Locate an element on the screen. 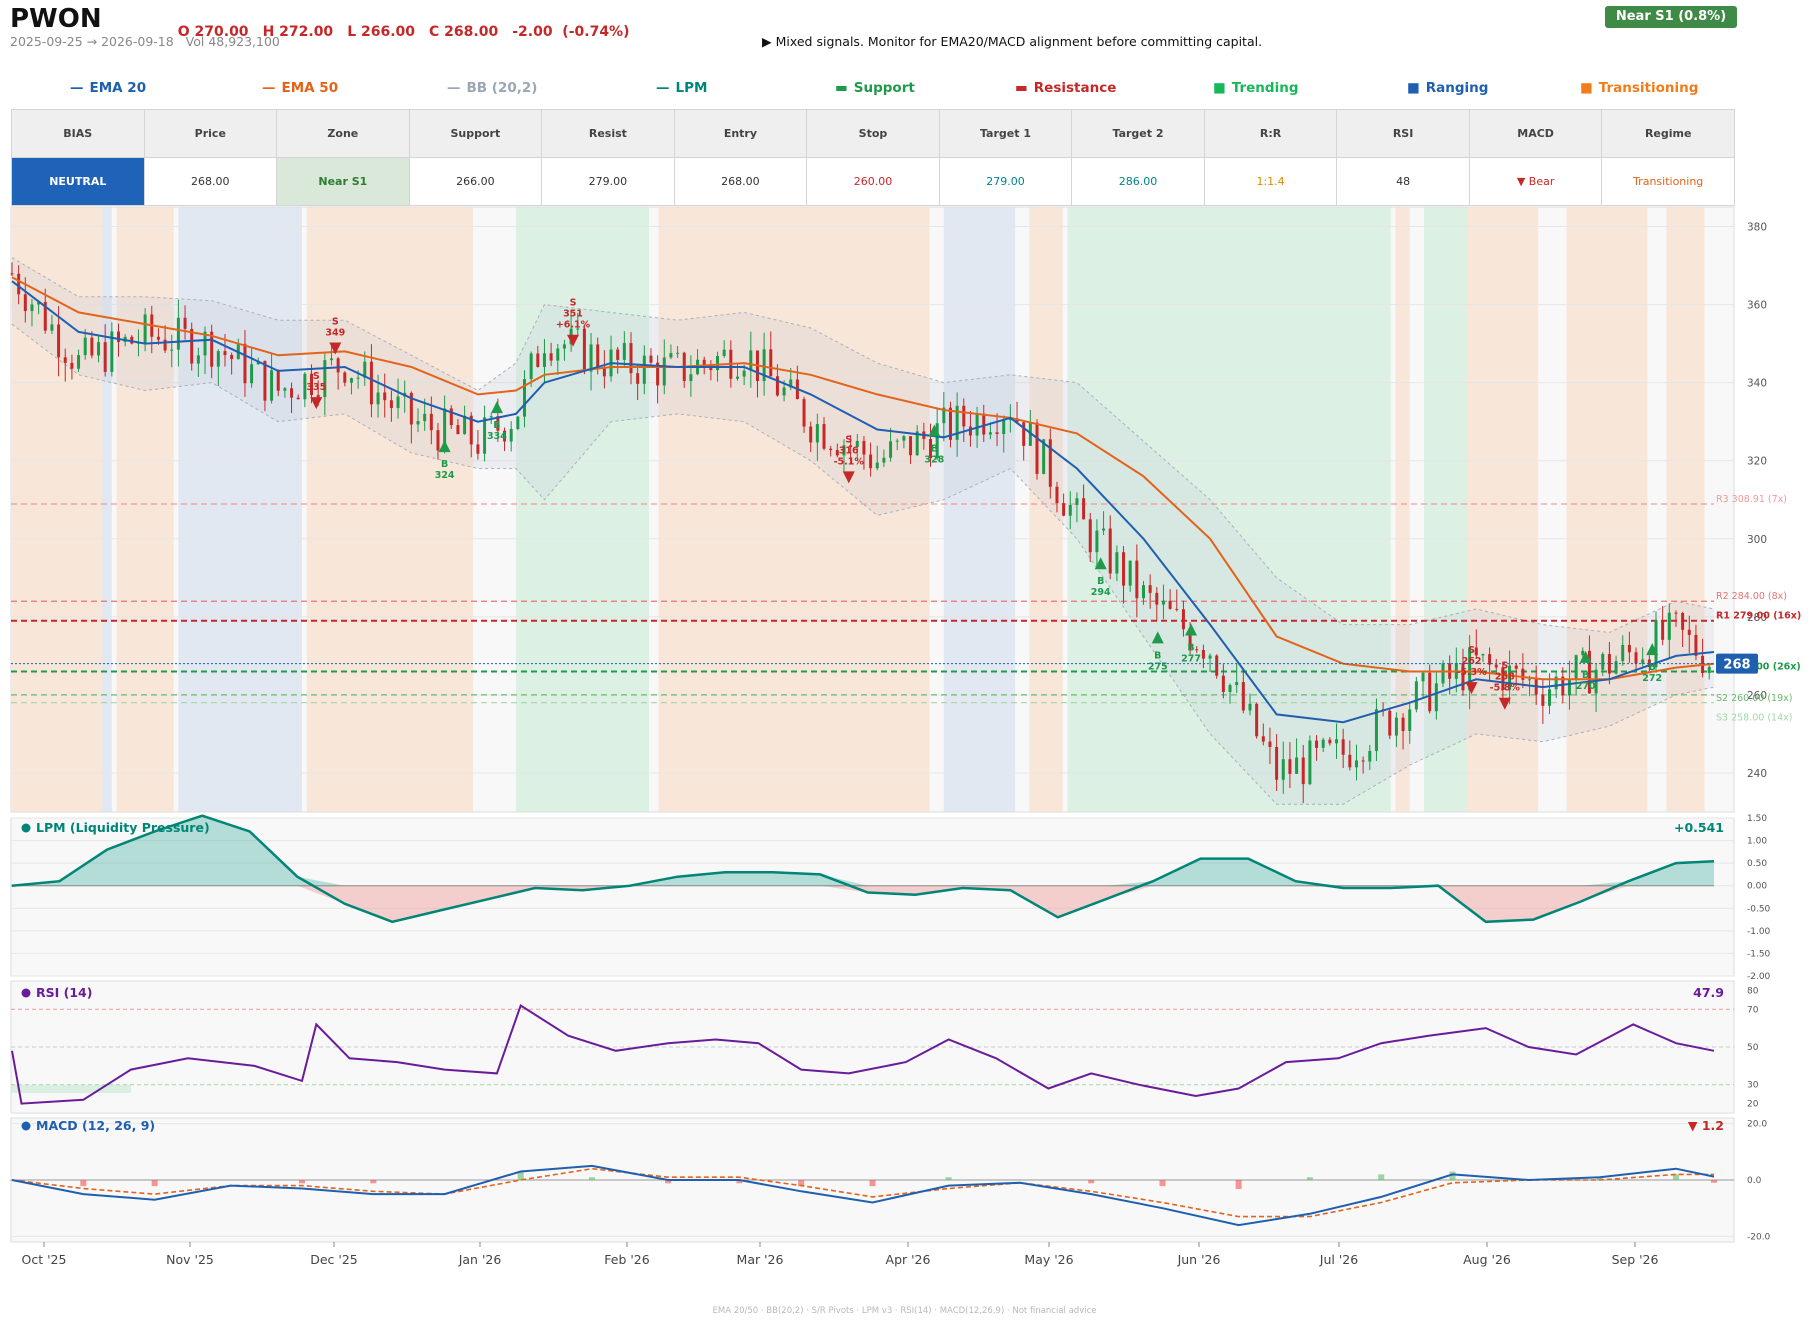 This screenshot has height=1330, width=1809. signal-label-line: 262 is located at coordinates (1472, 661).